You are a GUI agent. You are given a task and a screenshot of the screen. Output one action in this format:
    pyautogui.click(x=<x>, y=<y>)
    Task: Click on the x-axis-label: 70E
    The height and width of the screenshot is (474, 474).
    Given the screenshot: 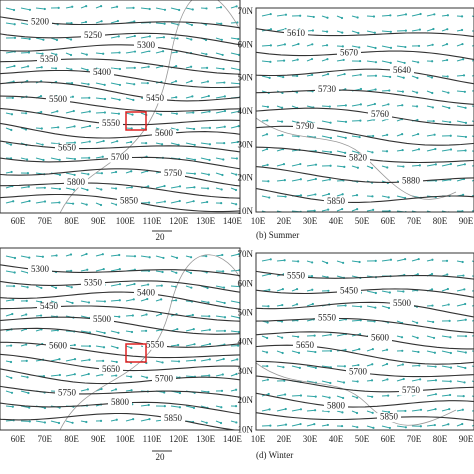 What is the action you would take?
    pyautogui.click(x=414, y=439)
    